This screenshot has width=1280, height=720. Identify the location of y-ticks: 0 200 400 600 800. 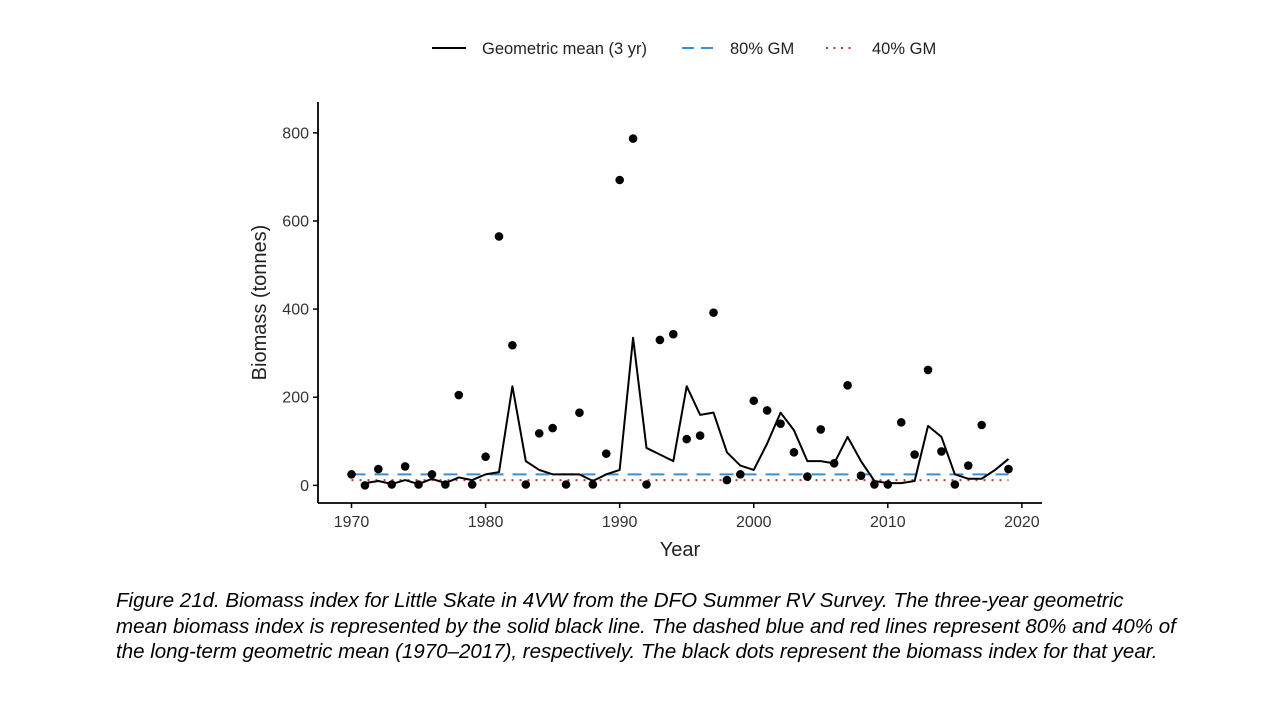
(300, 310).